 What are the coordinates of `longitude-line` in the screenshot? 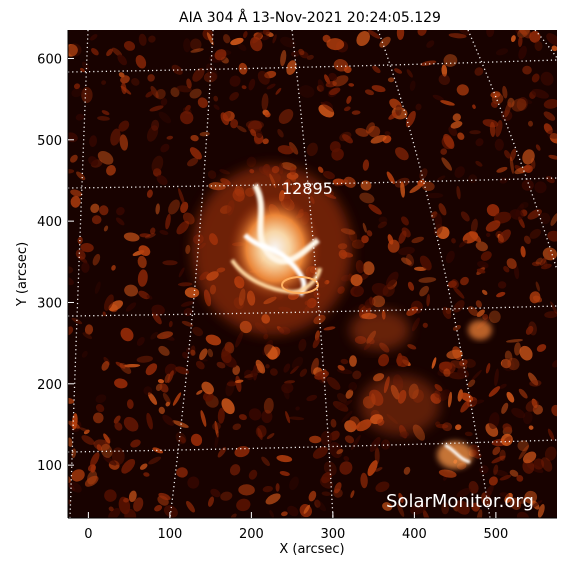 It's located at (312, 274).